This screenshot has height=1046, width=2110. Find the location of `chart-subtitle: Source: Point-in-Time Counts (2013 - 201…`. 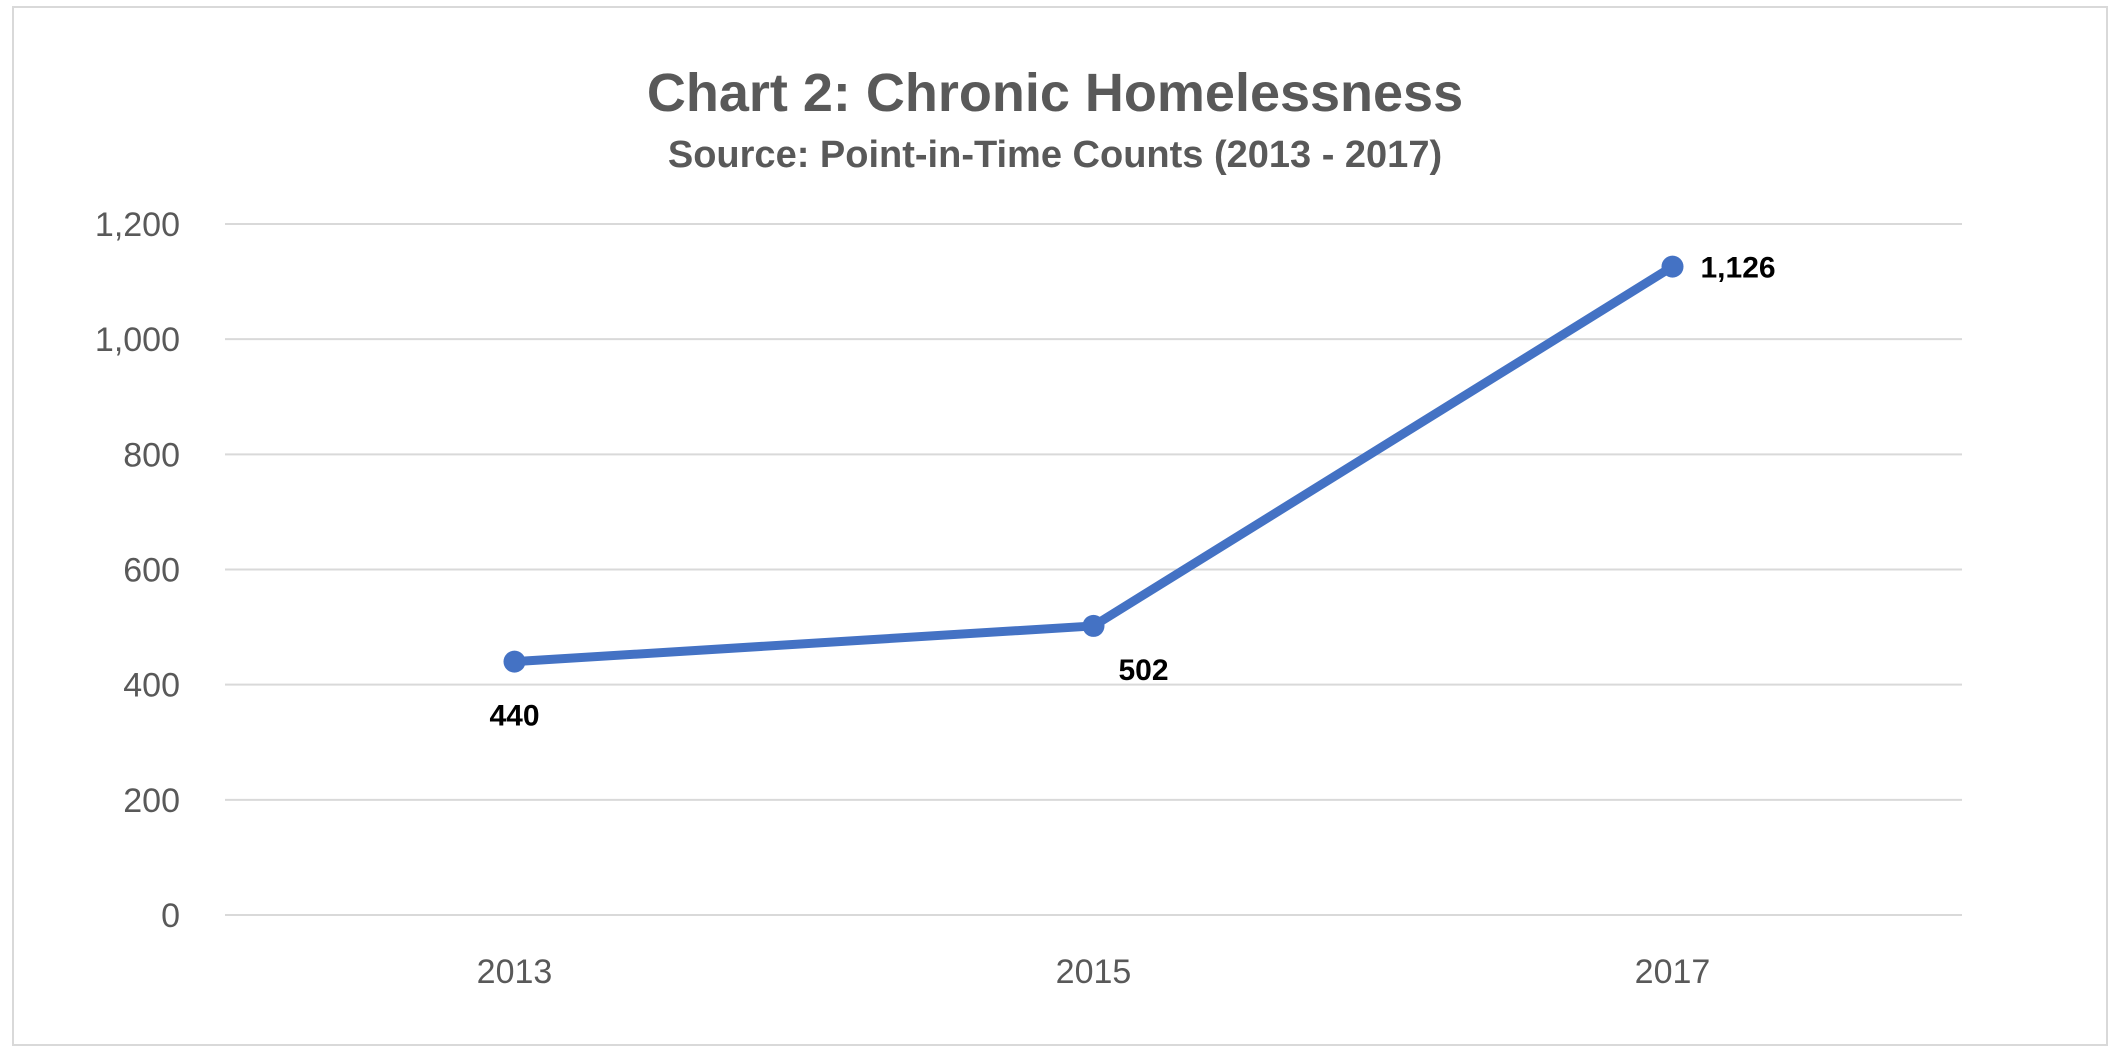

chart-subtitle: Source: Point-in-Time Counts (2013 - 201… is located at coordinates (1055, 155).